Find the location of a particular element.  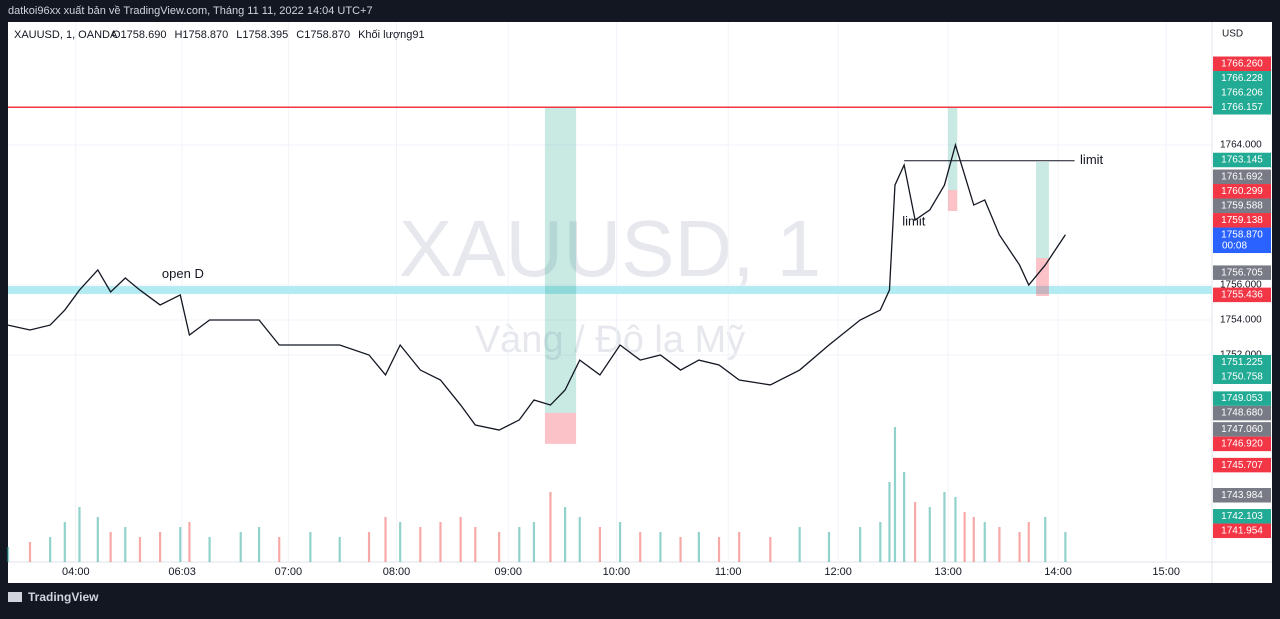

watermark: XAUUSD, 1 is located at coordinates (610, 248).